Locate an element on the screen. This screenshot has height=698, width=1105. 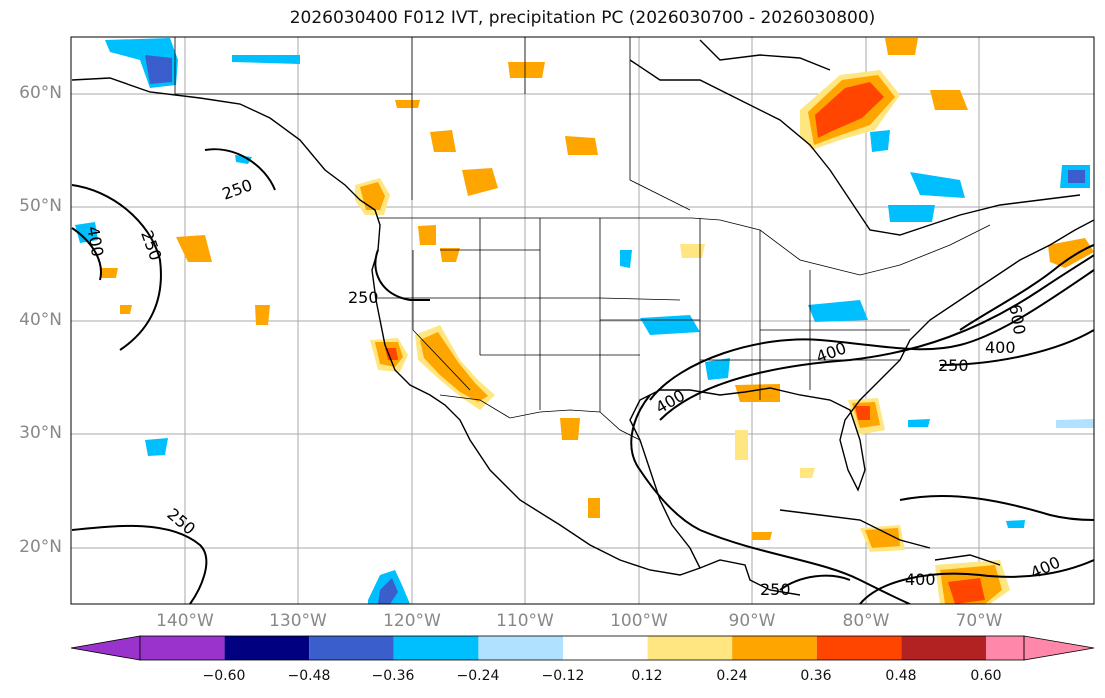
colorbar-tick: −0.48 is located at coordinates (309, 676).